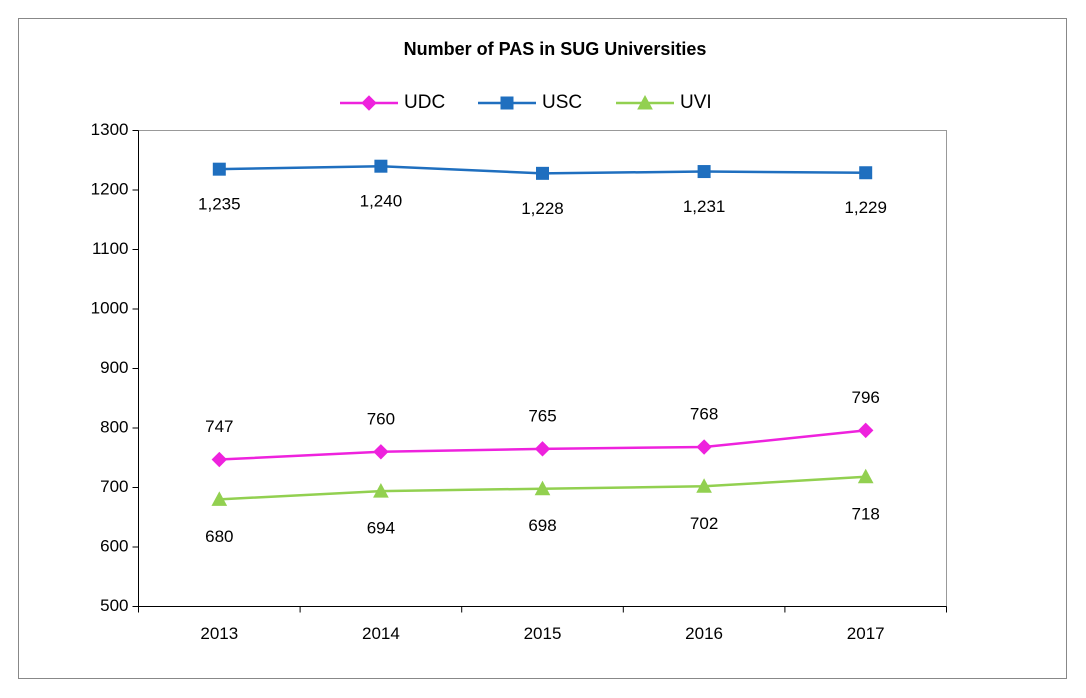  I want to click on x-tick-label: 2017, so click(866, 633).